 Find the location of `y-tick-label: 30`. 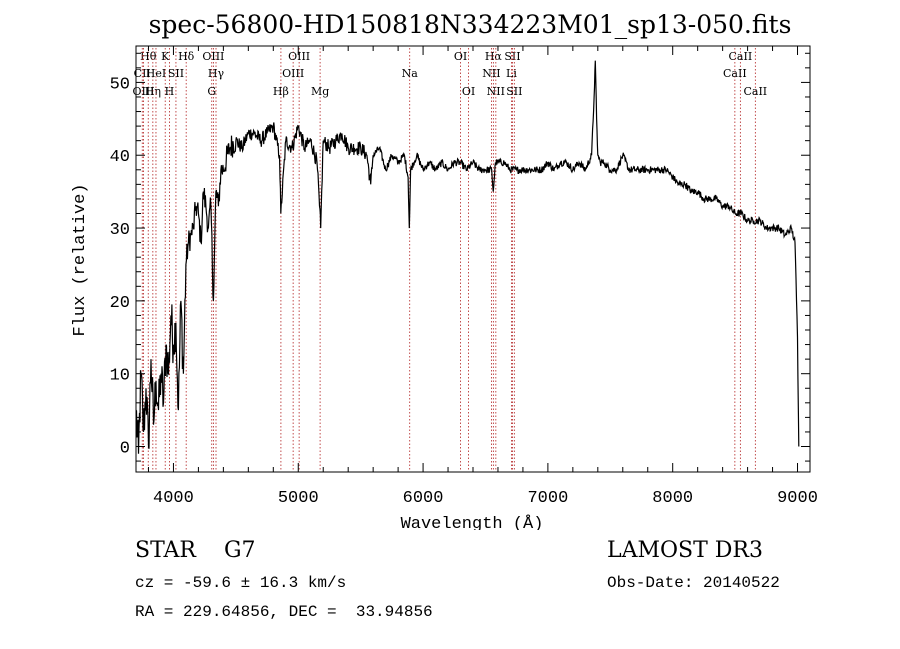

y-tick-label: 30 is located at coordinates (120, 230).